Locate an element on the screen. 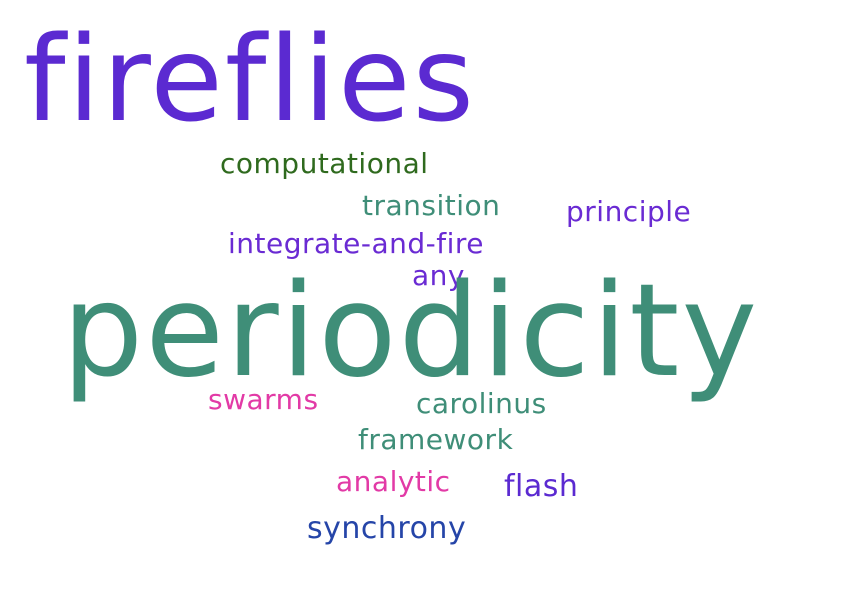 Image resolution: width=864 pixels, height=610 pixels. word-transition: transition is located at coordinates (431, 205).